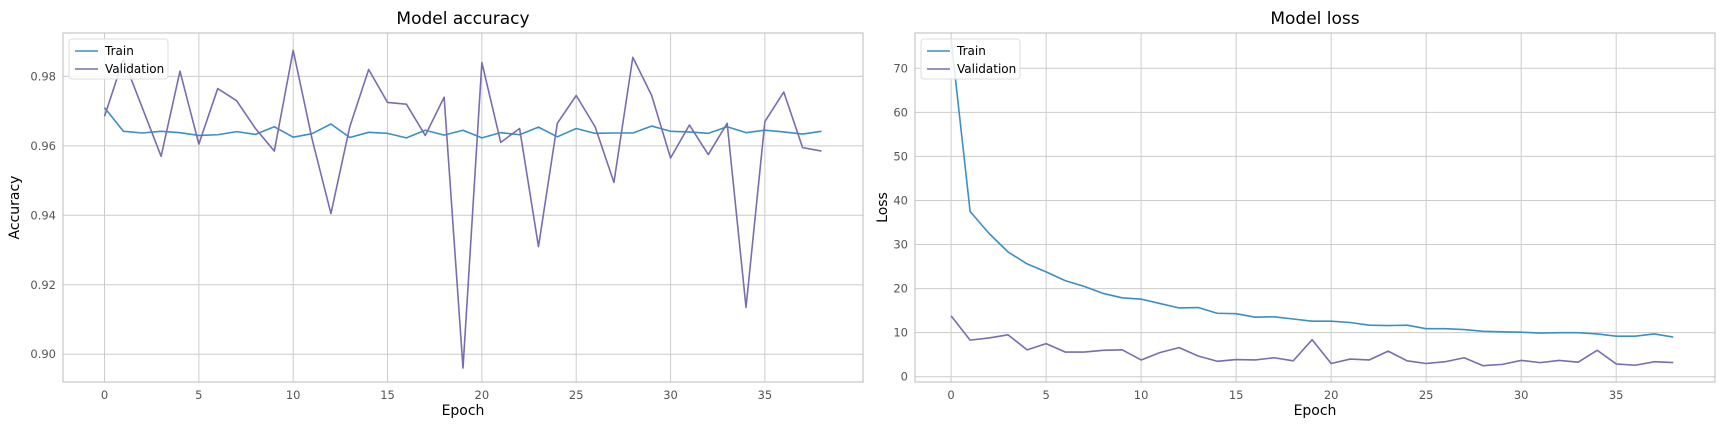  Describe the element at coordinates (43, 354) in the screenshot. I see `y-tick-label: 0.90` at that location.